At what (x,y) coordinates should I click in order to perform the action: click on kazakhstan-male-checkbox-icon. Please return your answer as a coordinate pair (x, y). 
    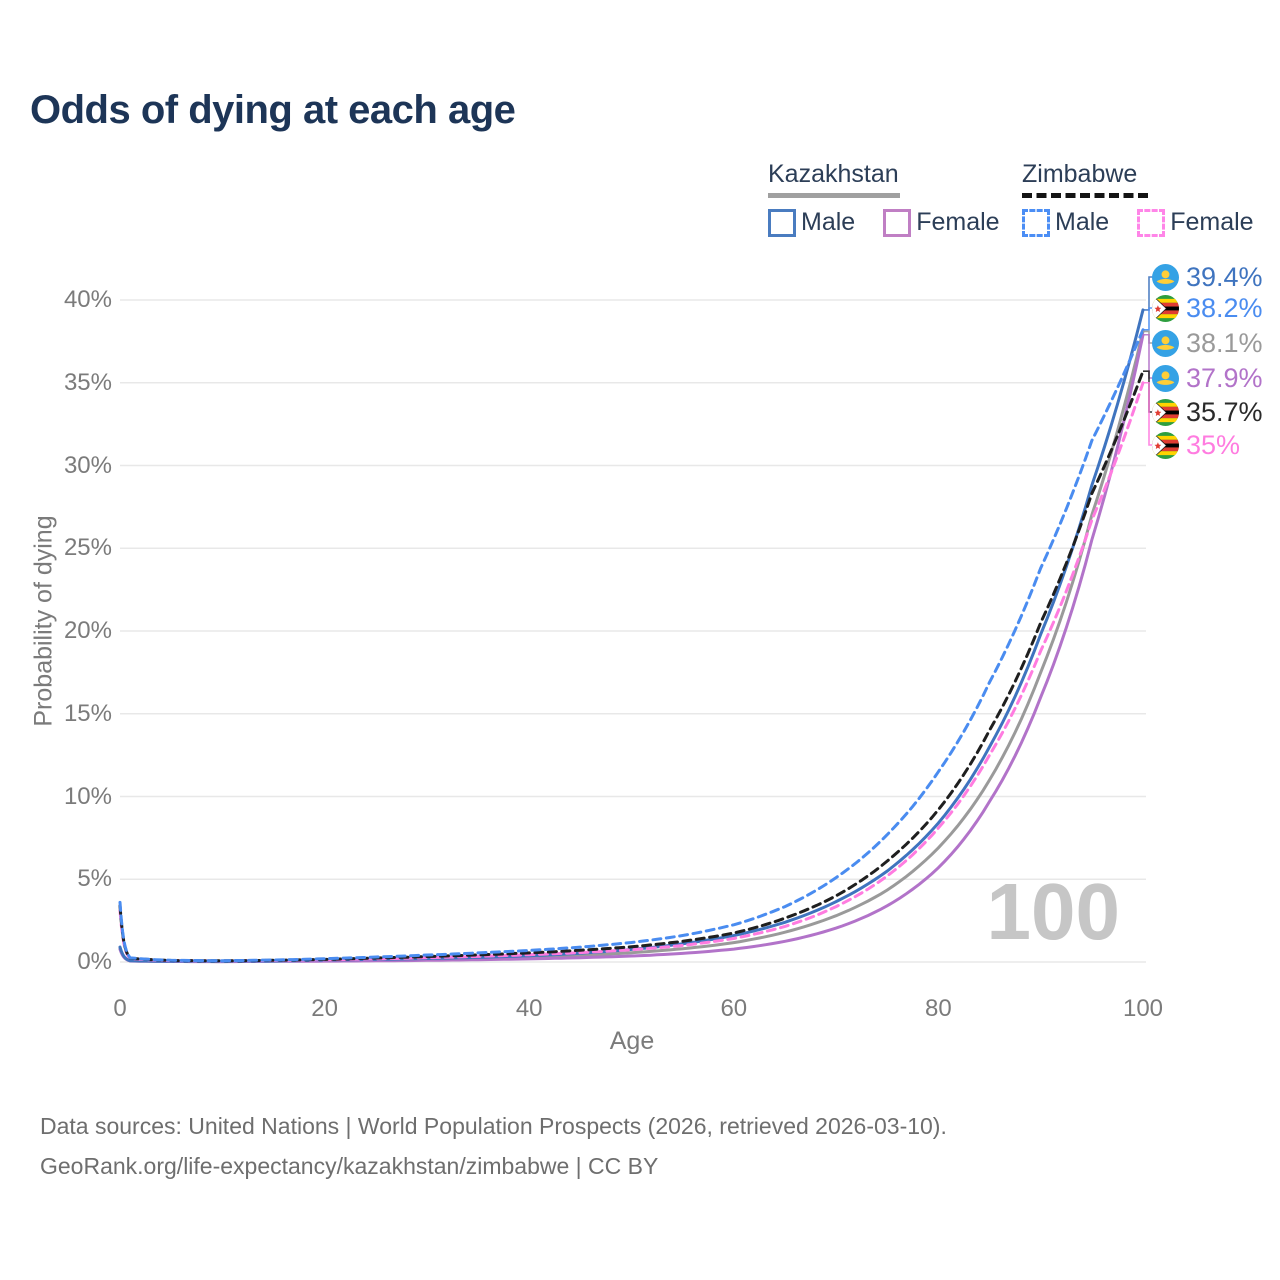
    Looking at the image, I should click on (782, 222).